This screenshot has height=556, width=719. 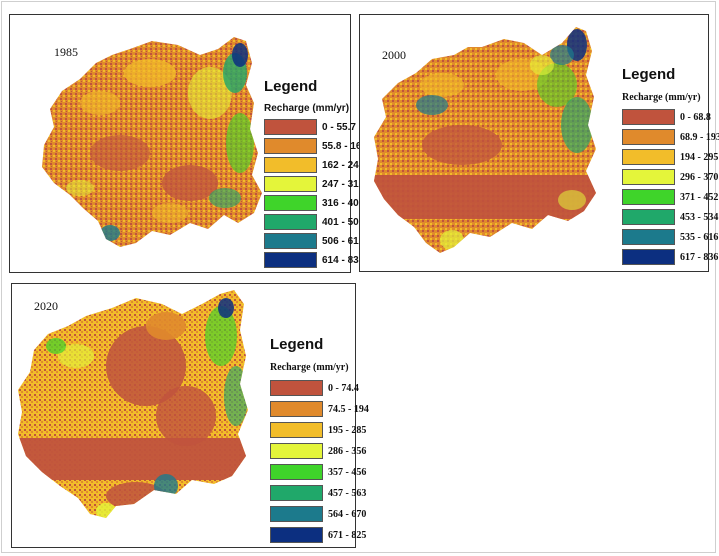 I want to click on legend-item: 195 - 285, so click(x=318, y=430).